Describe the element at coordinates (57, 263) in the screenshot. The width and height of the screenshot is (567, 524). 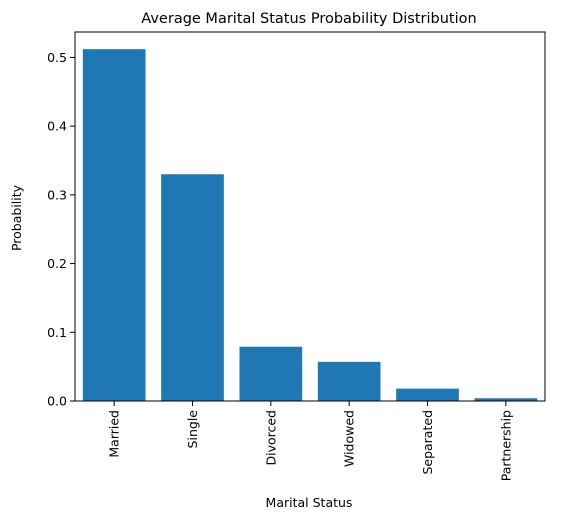
I see `y-tick-label: 0.2` at that location.